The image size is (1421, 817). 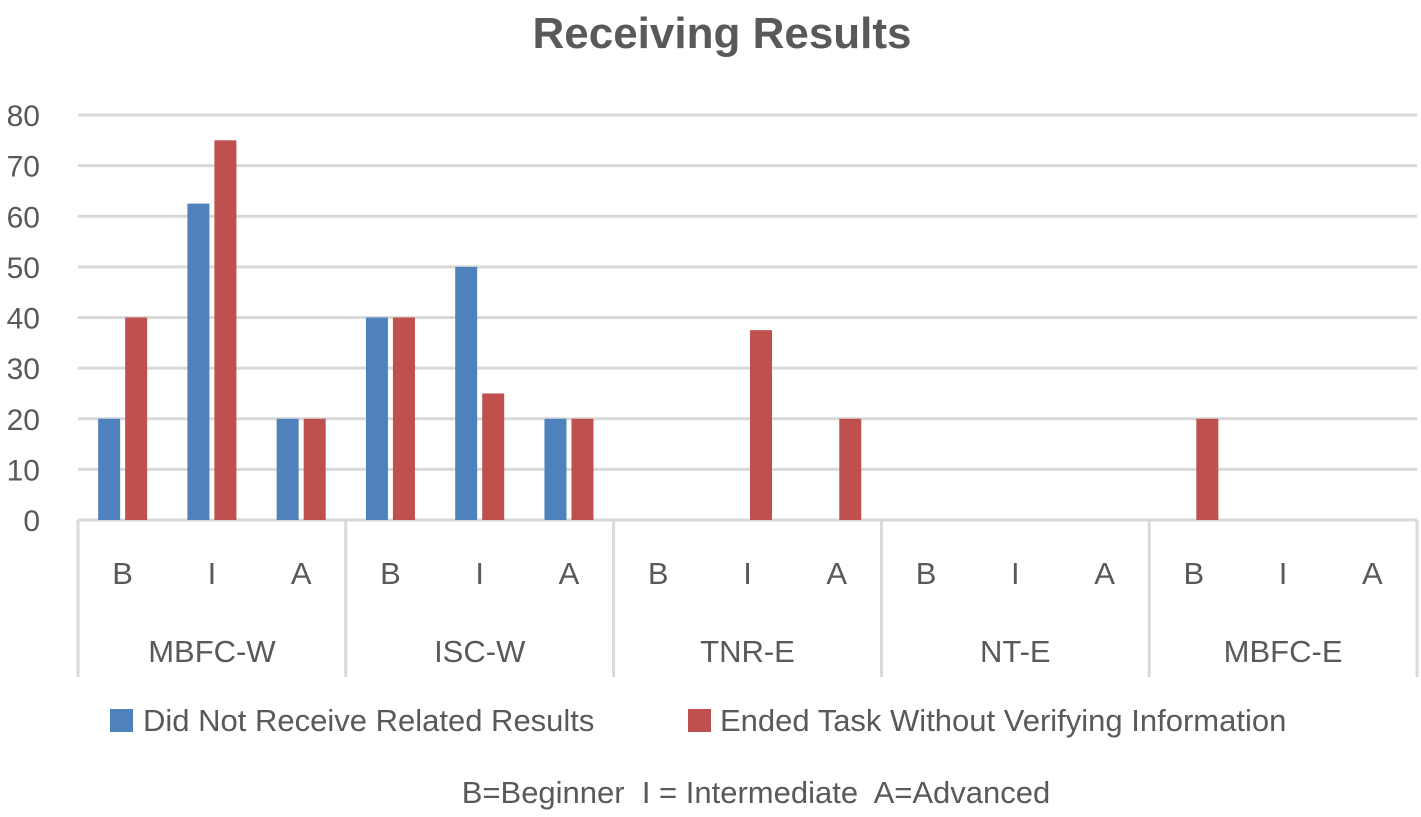 I want to click on chart-title: Receiving Results, so click(x=721, y=33).